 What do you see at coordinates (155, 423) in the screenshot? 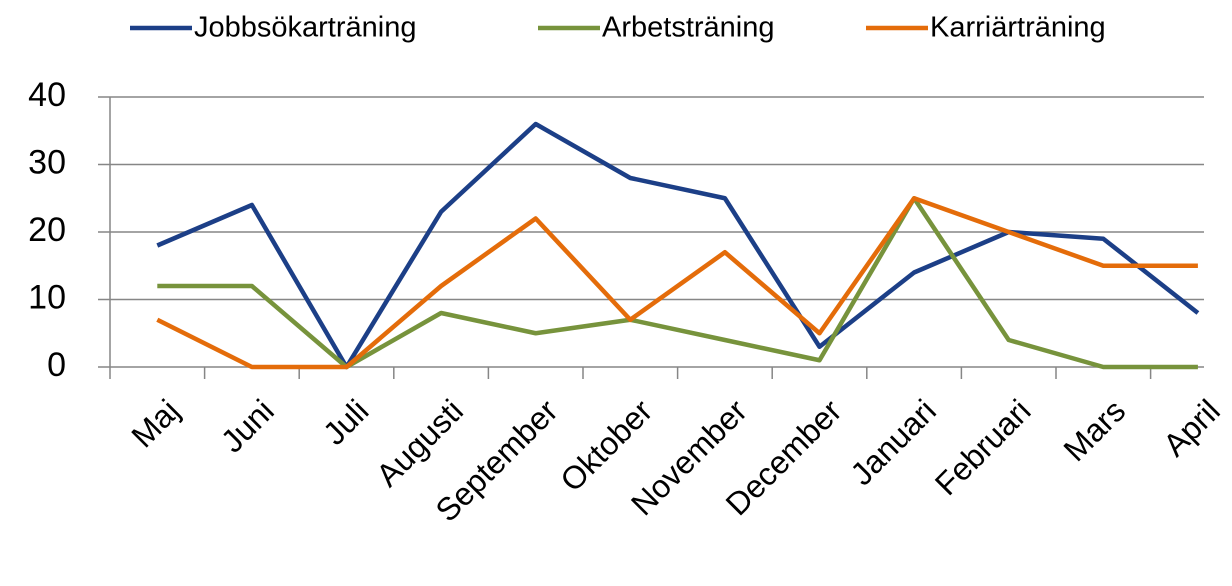
I see `x-tick-label: Maj` at bounding box center [155, 423].